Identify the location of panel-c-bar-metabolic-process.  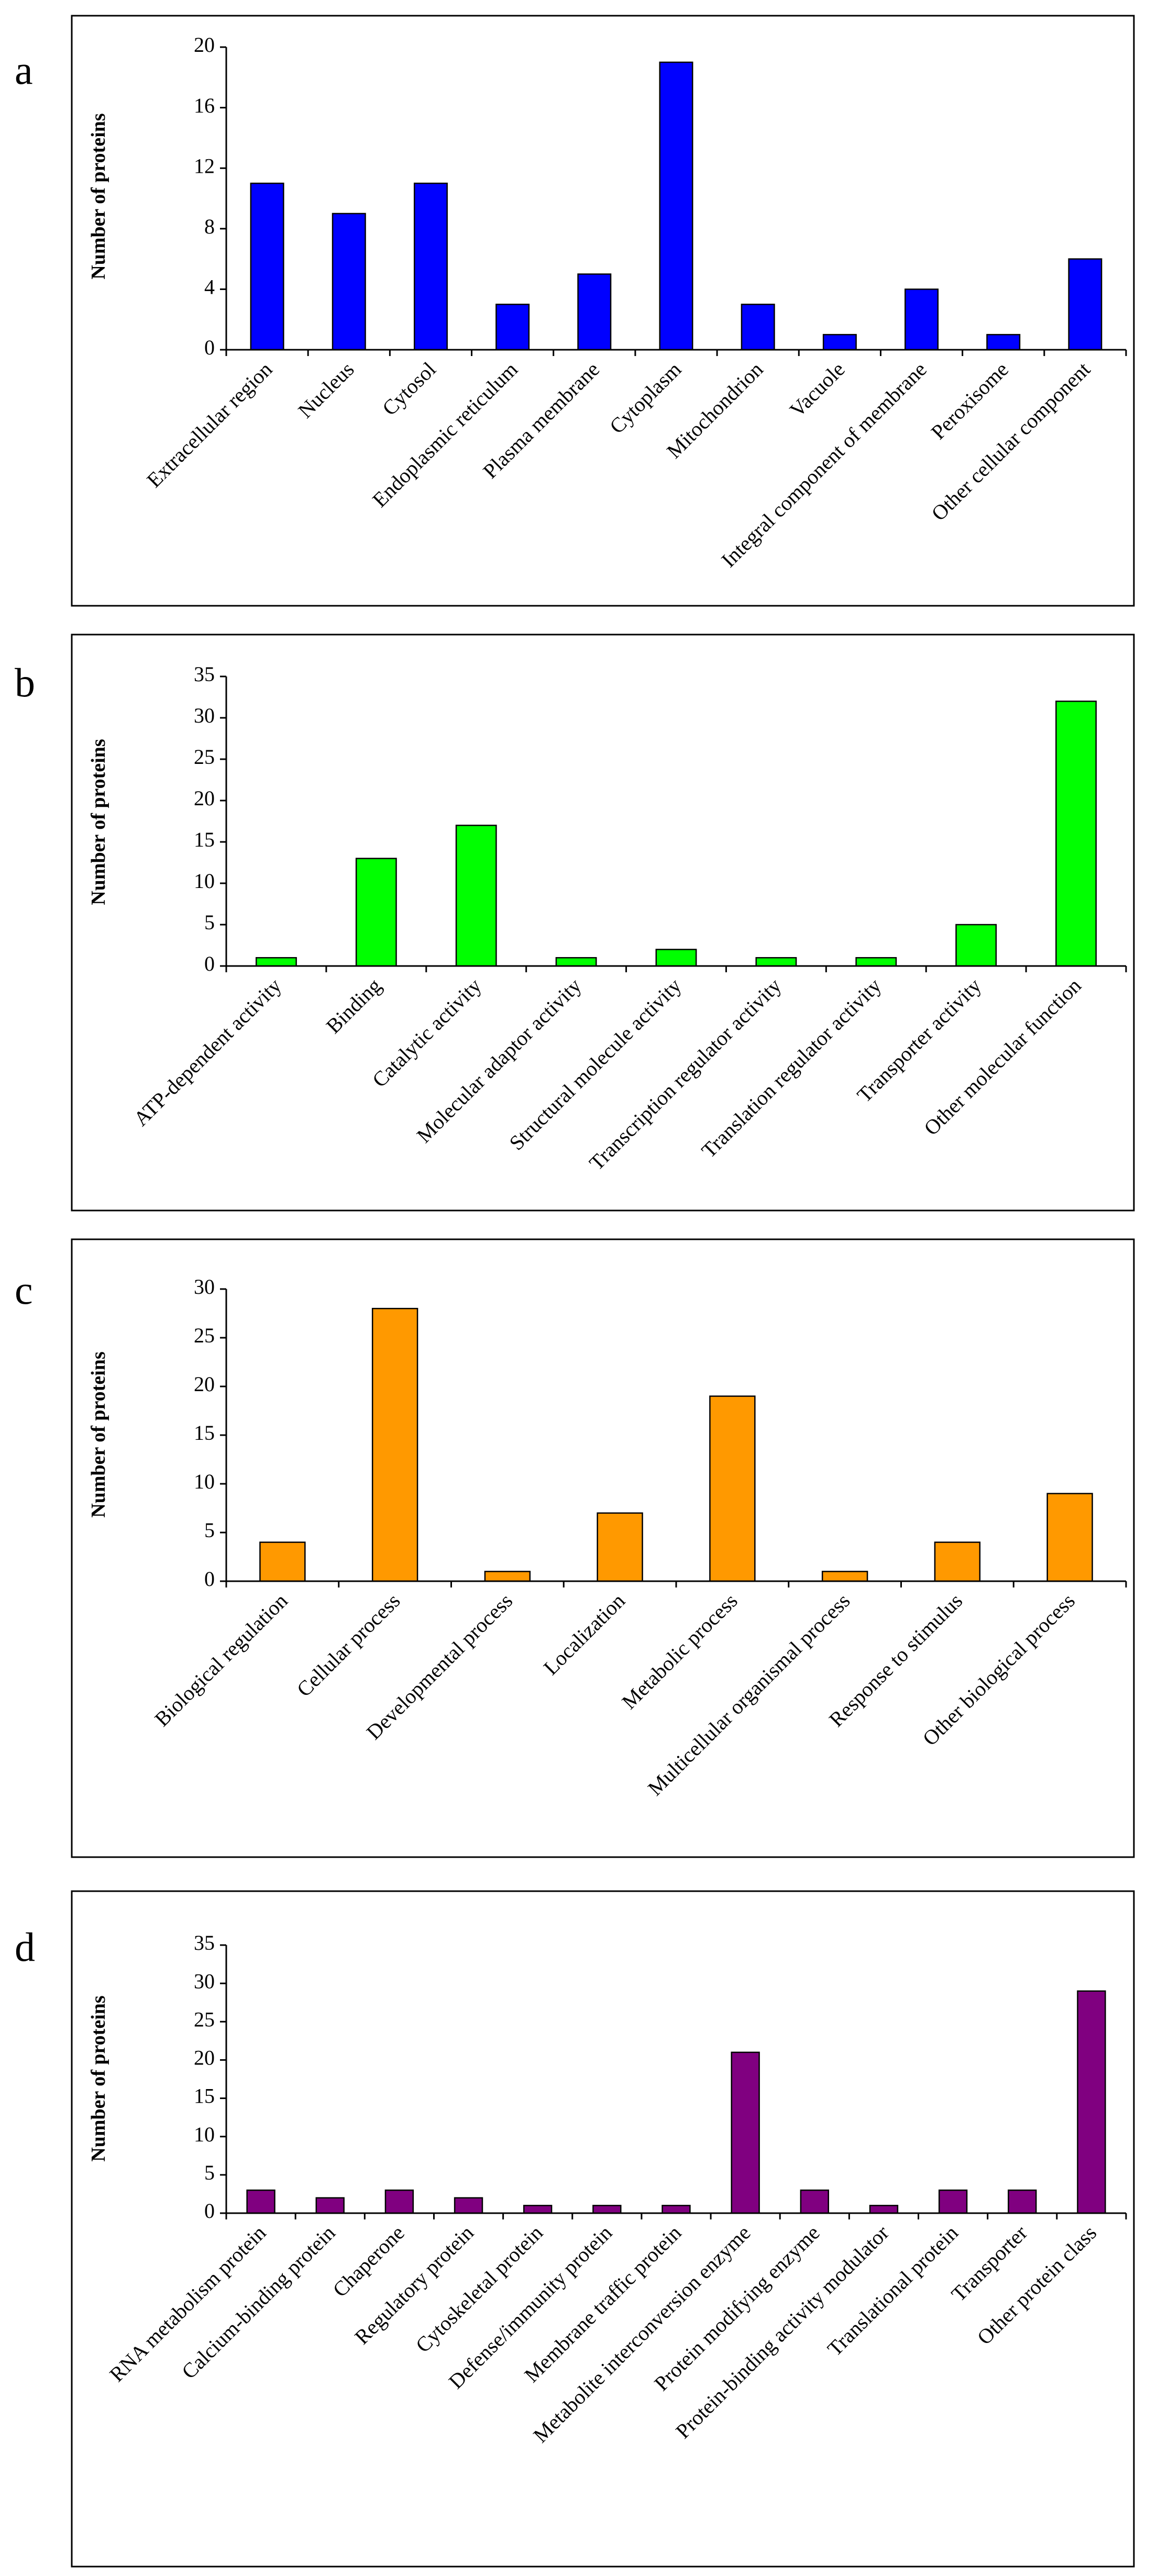
(732, 1489).